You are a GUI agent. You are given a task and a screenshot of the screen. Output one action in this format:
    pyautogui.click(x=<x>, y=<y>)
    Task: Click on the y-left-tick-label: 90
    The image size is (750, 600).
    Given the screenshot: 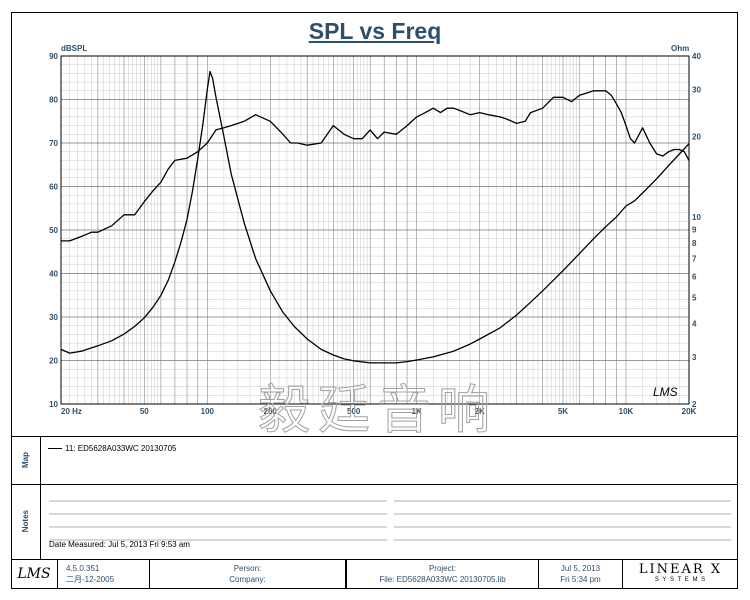 What is the action you would take?
    pyautogui.click(x=53, y=56)
    